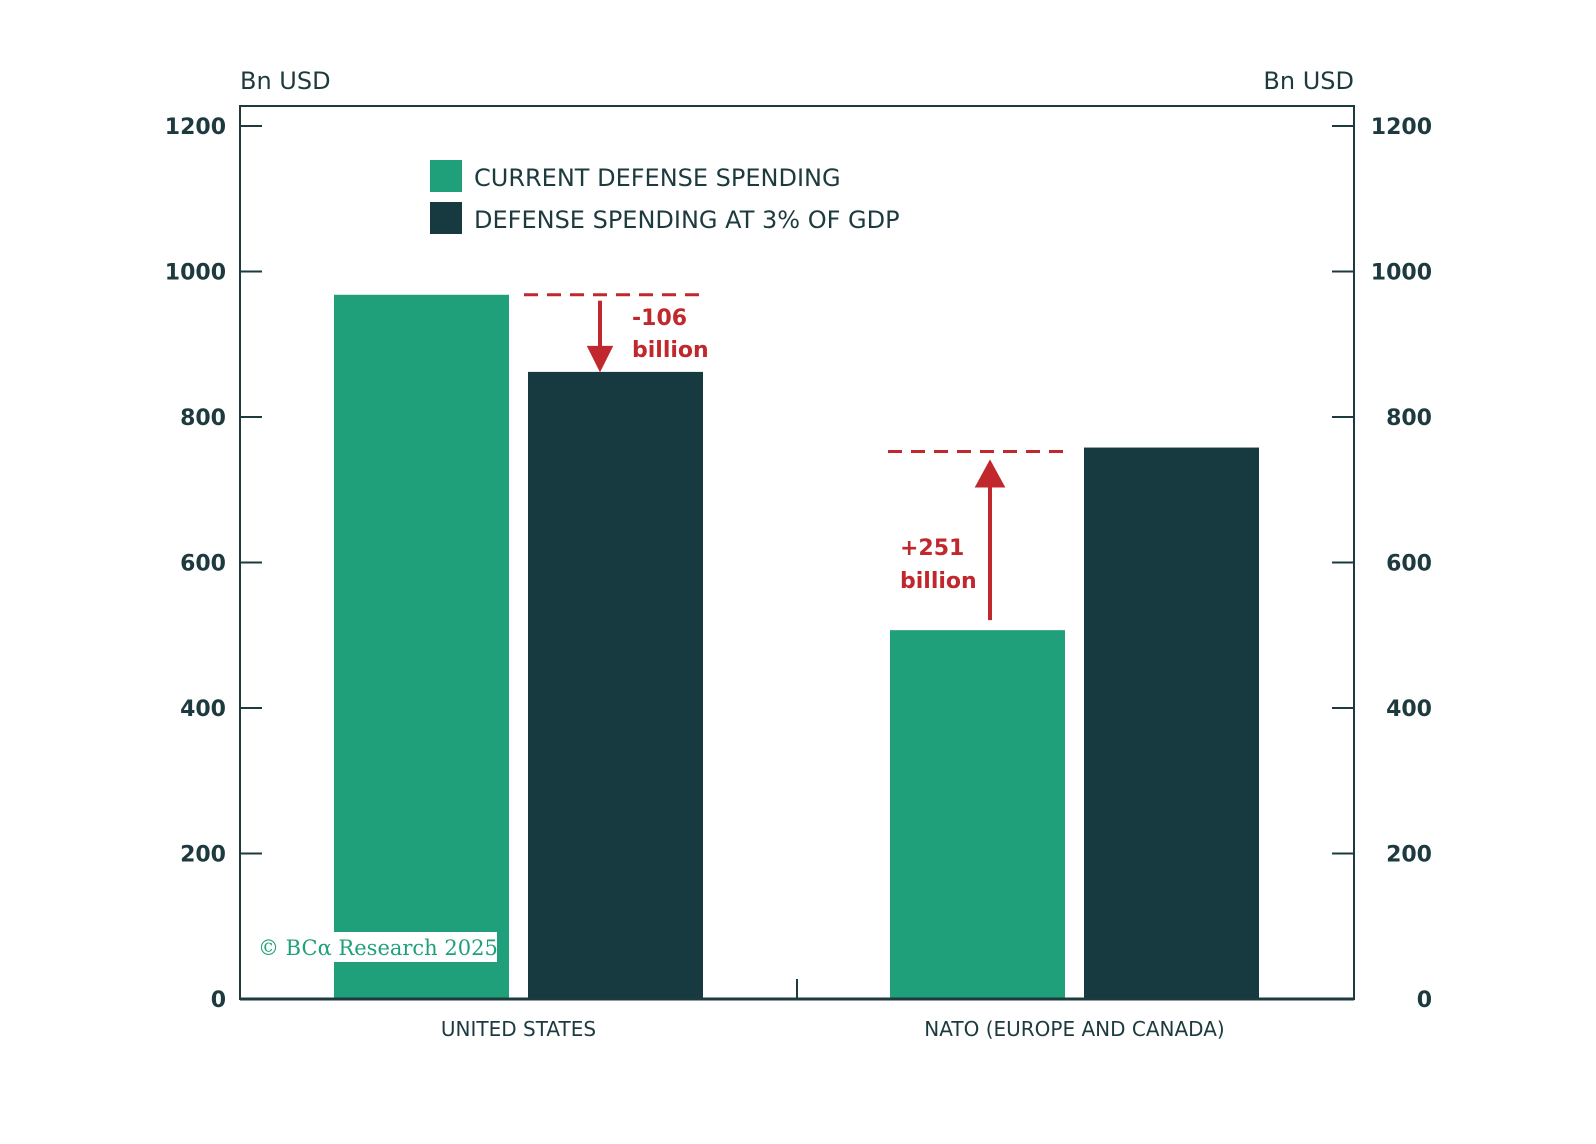 This screenshot has height=1144, width=1596. Describe the element at coordinates (932, 548) in the screenshot. I see `annotation-value: +251` at that location.